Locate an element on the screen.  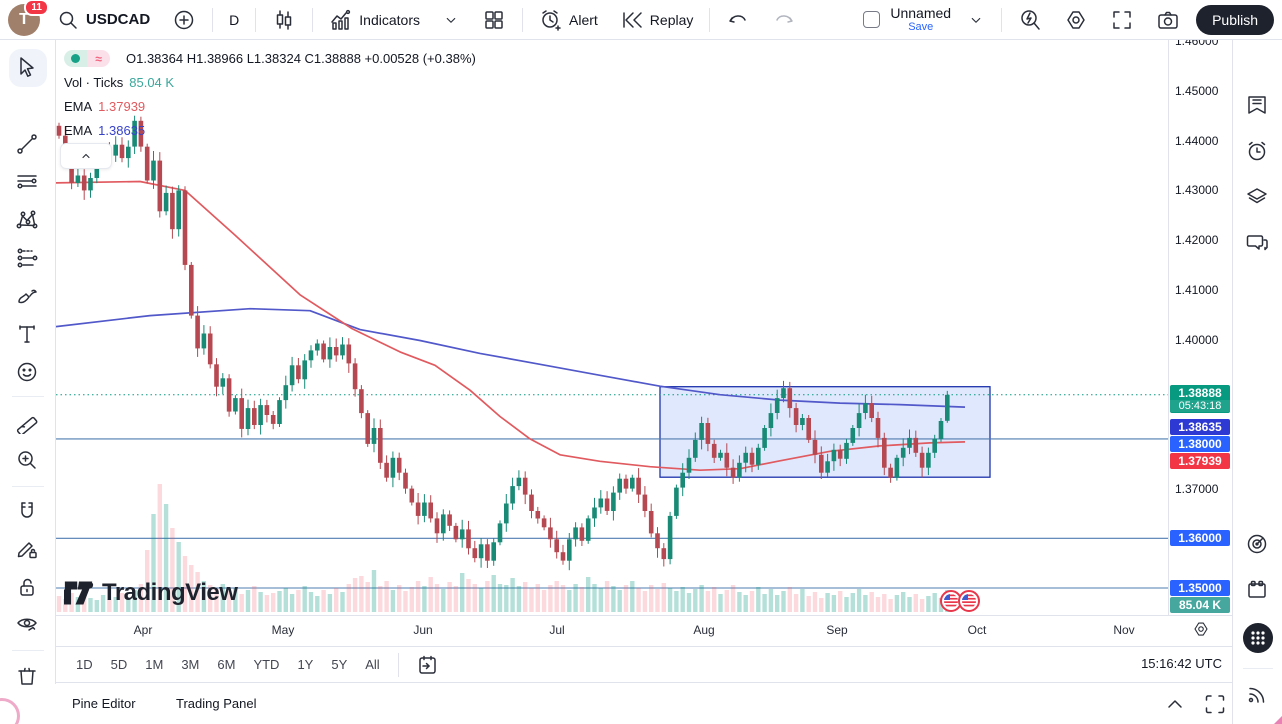
apps-menu-button is located at coordinates (1258, 638).